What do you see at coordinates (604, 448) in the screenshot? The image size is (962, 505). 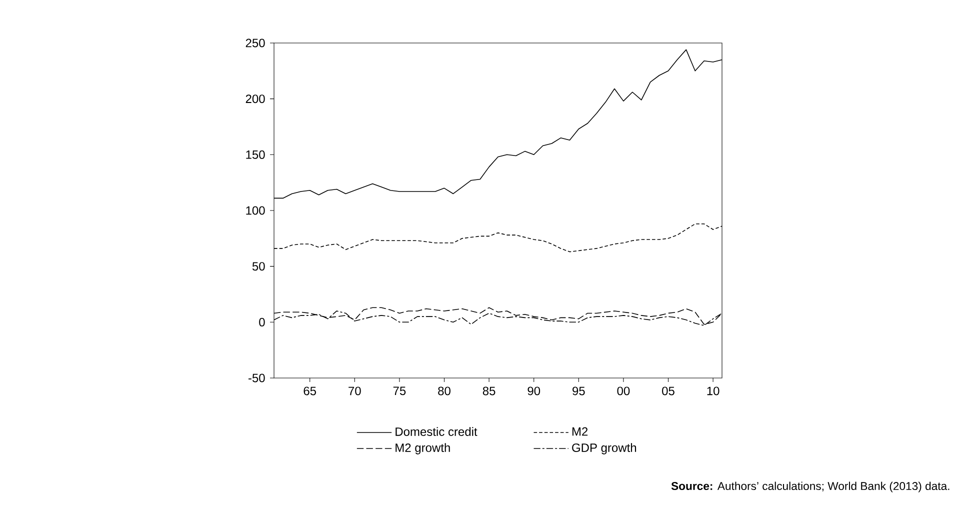 I see `legend-label: GDP growth` at bounding box center [604, 448].